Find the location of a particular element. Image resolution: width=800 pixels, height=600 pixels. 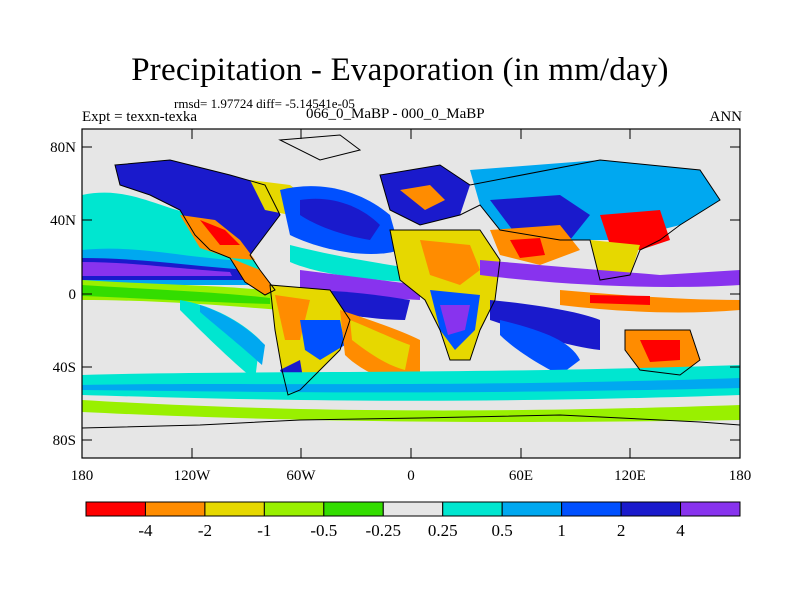

spac-cyan is located at coordinates (220, 340).